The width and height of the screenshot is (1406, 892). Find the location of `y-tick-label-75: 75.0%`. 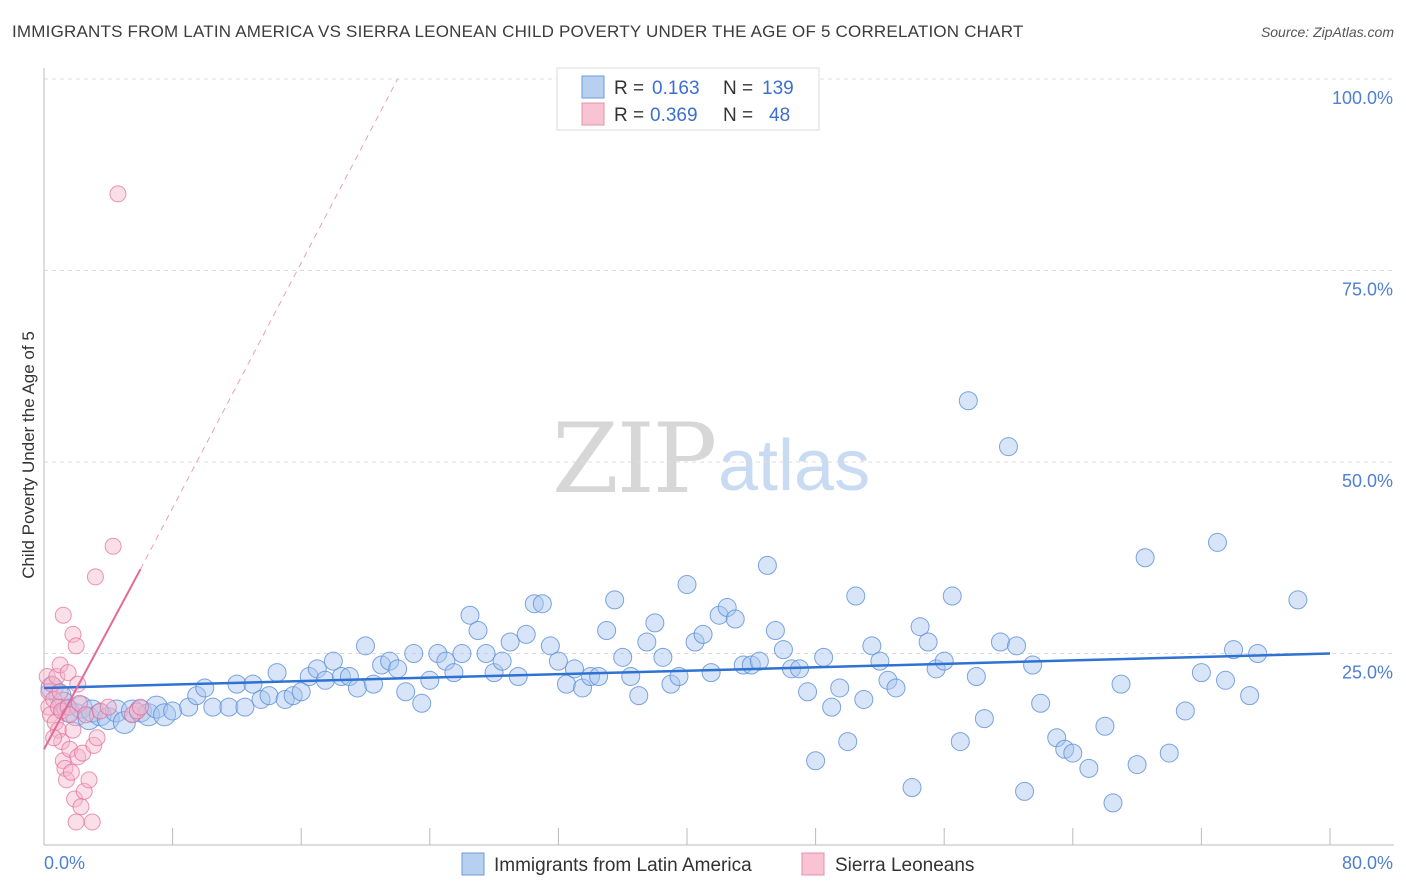

y-tick-label-75: 75.0% is located at coordinates (1367, 290).